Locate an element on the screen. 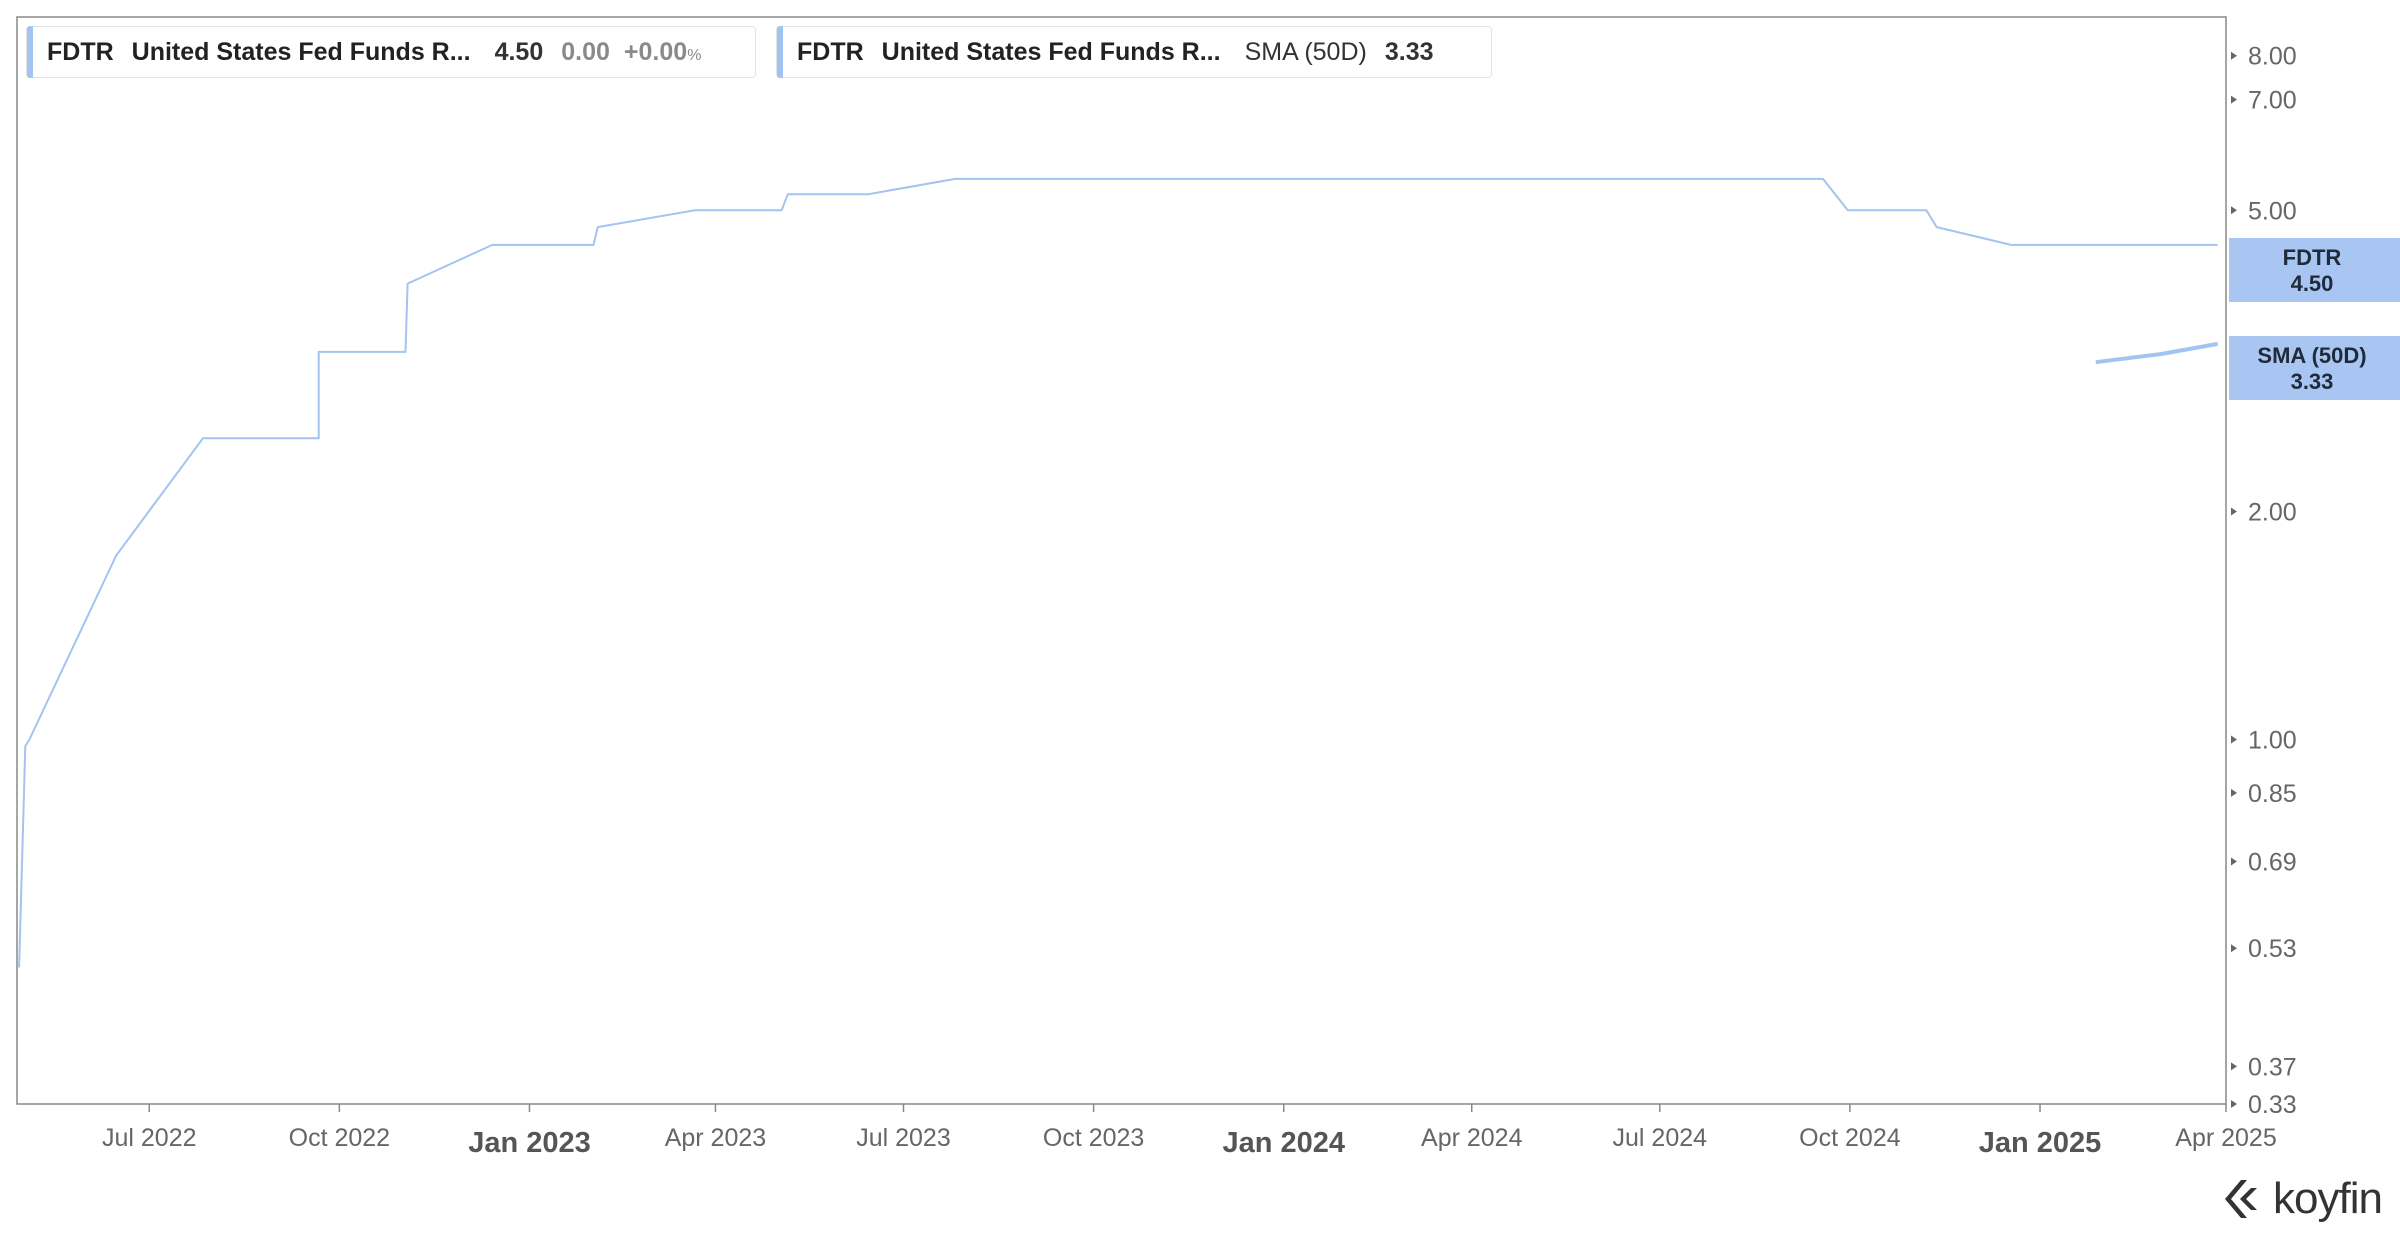 This screenshot has height=1240, width=2400. legend-change: 0.00 is located at coordinates (585, 51).